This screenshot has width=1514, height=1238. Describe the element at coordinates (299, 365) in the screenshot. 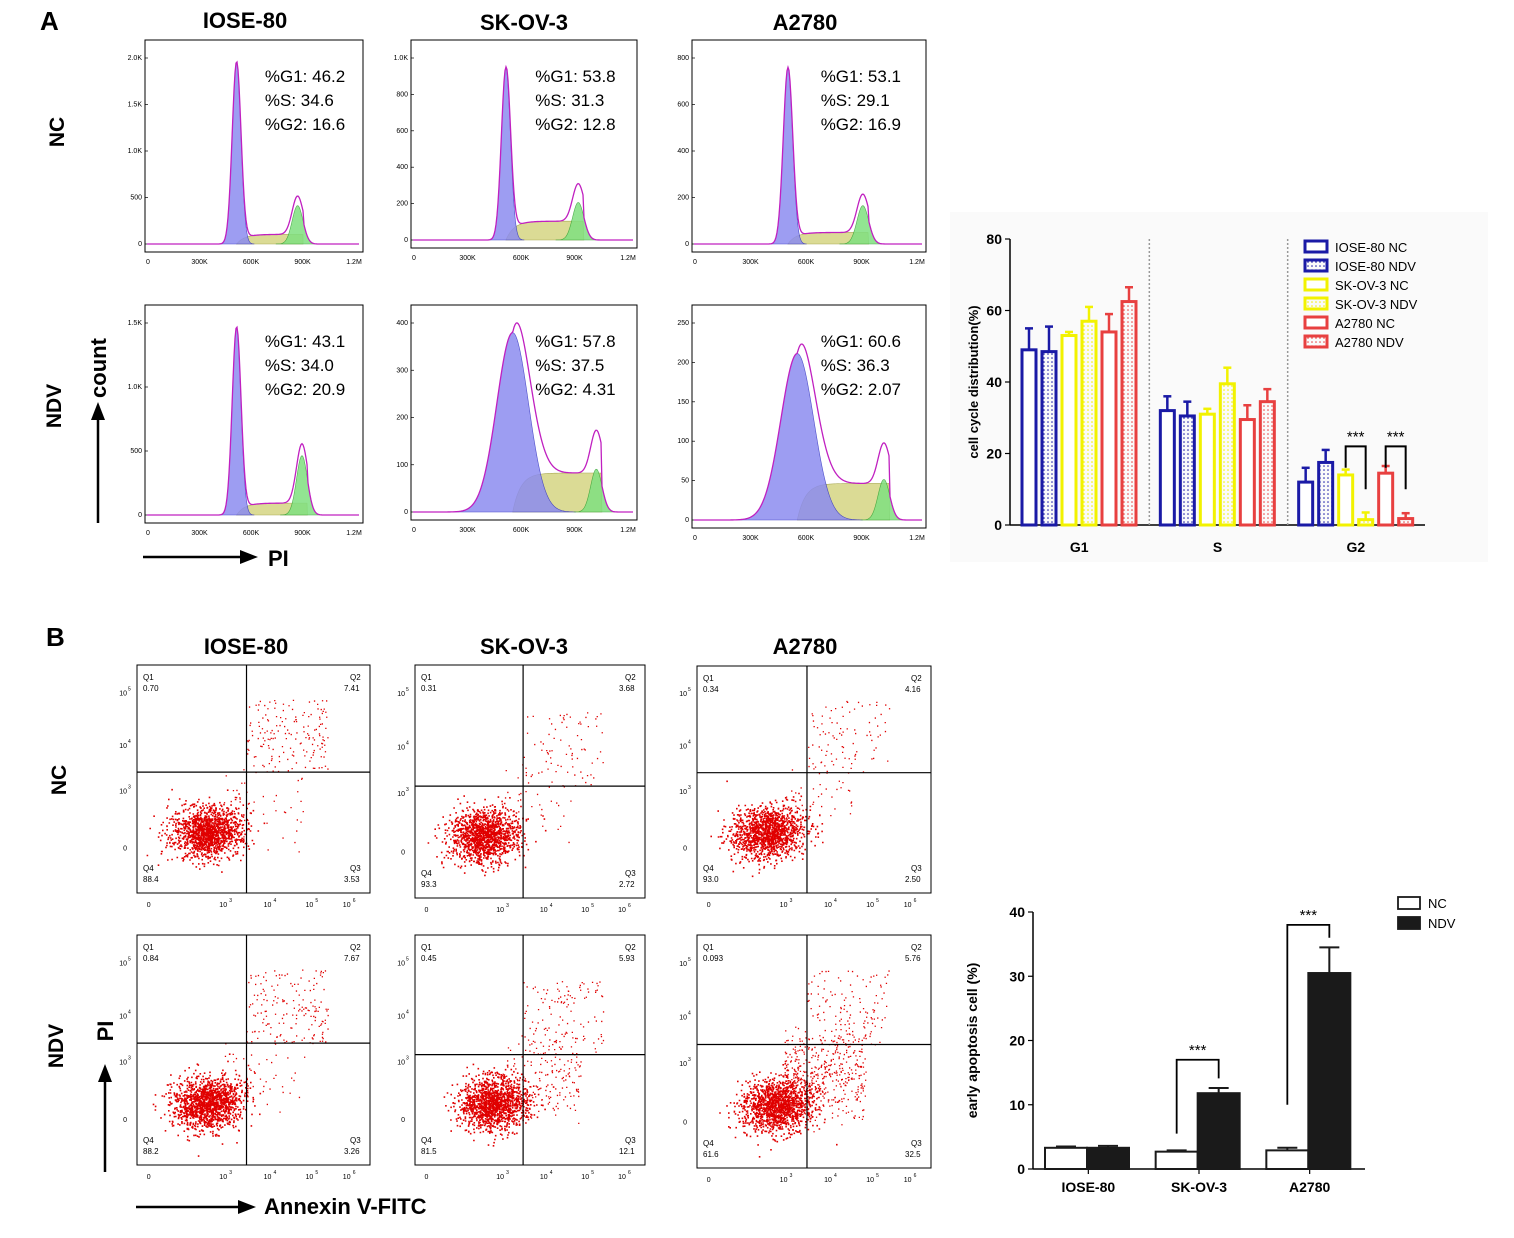

I see `histogram-s-text: %S: 34.0` at that location.